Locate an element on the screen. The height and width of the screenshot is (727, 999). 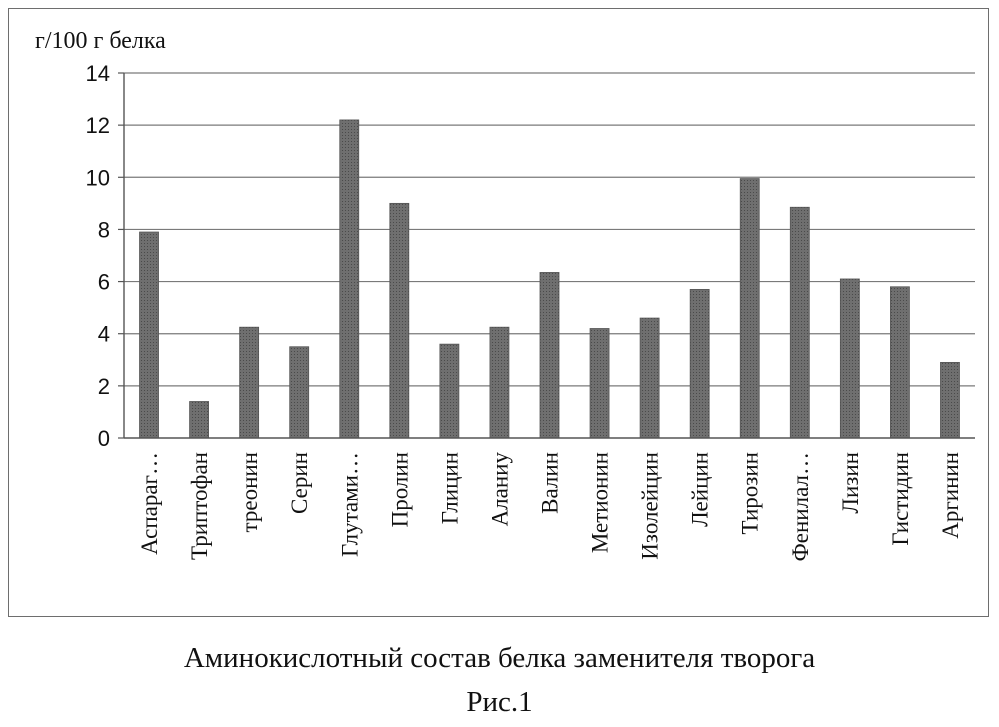
x-tick-label: Валин is located at coordinates (550, 483).